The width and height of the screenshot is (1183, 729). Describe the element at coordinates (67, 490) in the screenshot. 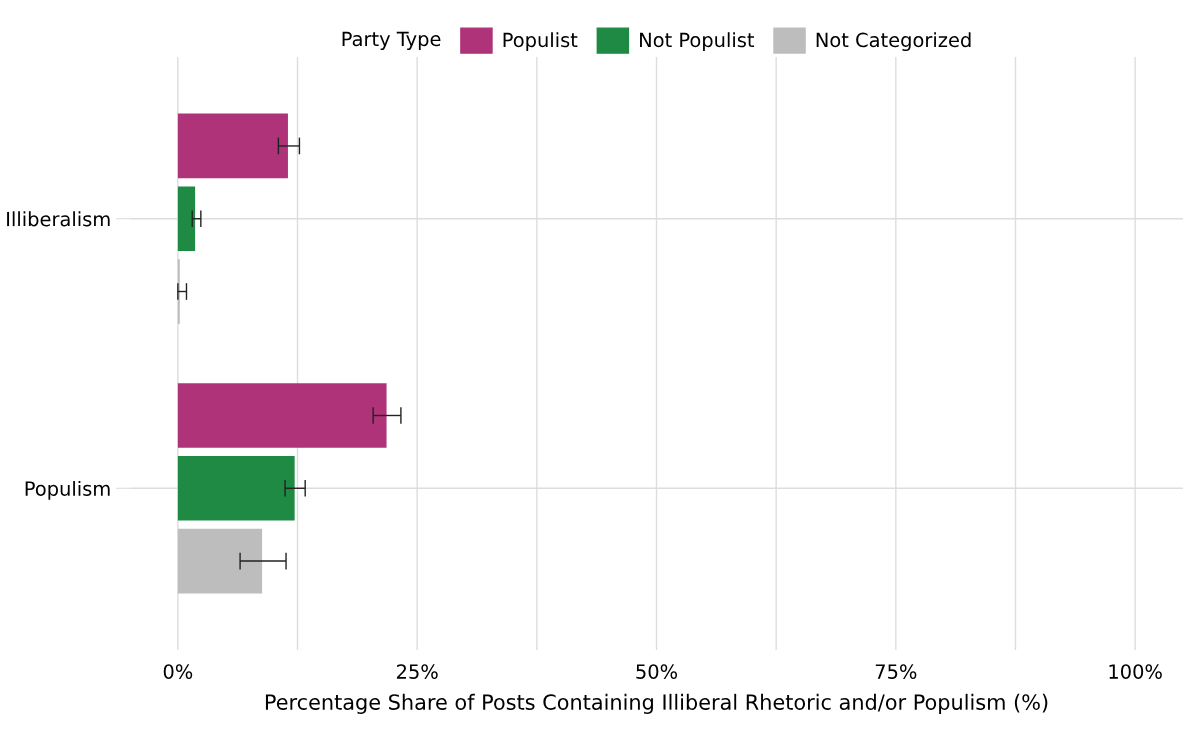

I see `y-tick-label: Populism` at that location.